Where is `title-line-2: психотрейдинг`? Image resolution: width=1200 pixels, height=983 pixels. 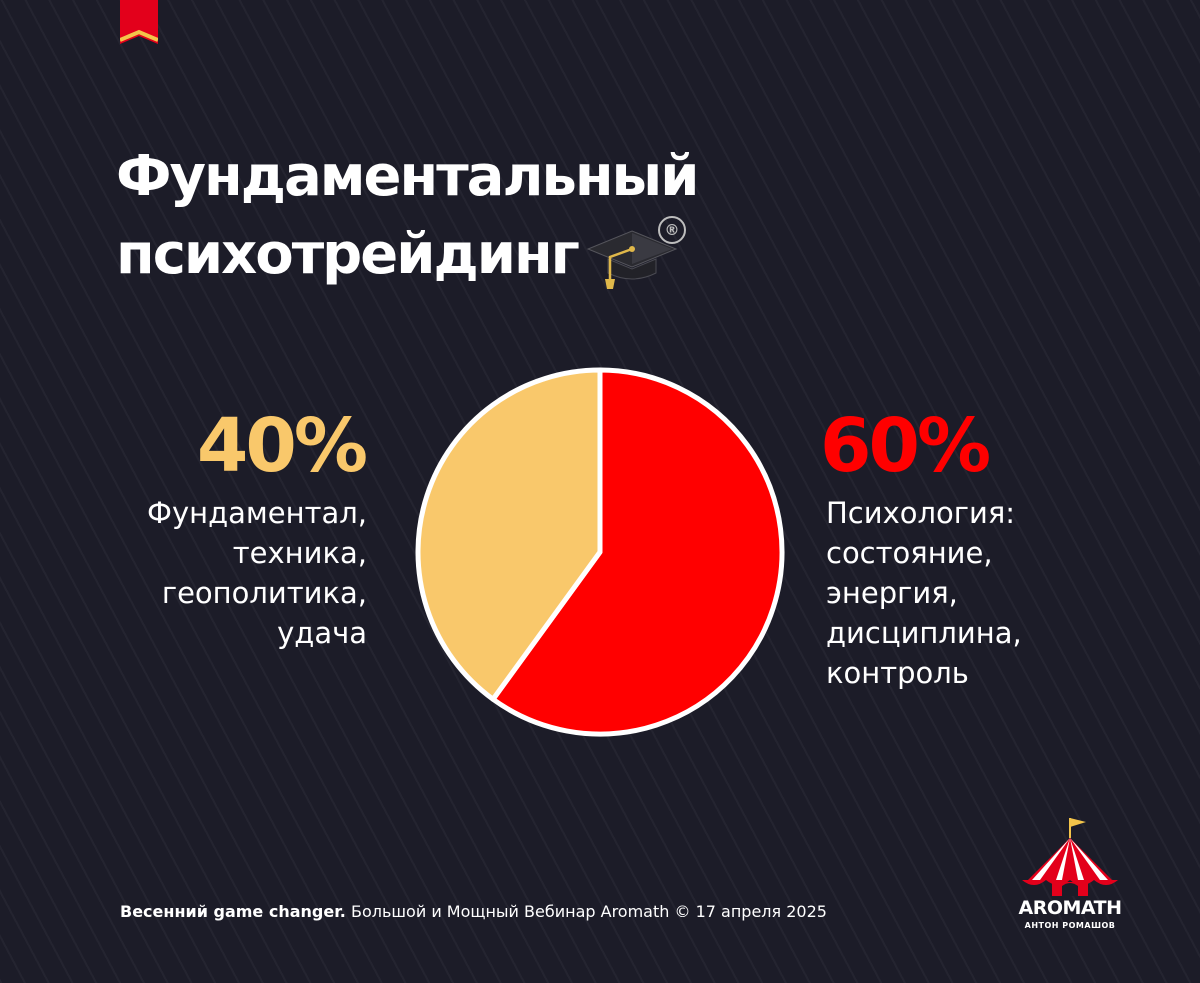
title-line-2: психотрейдинг is located at coordinates (406, 255).